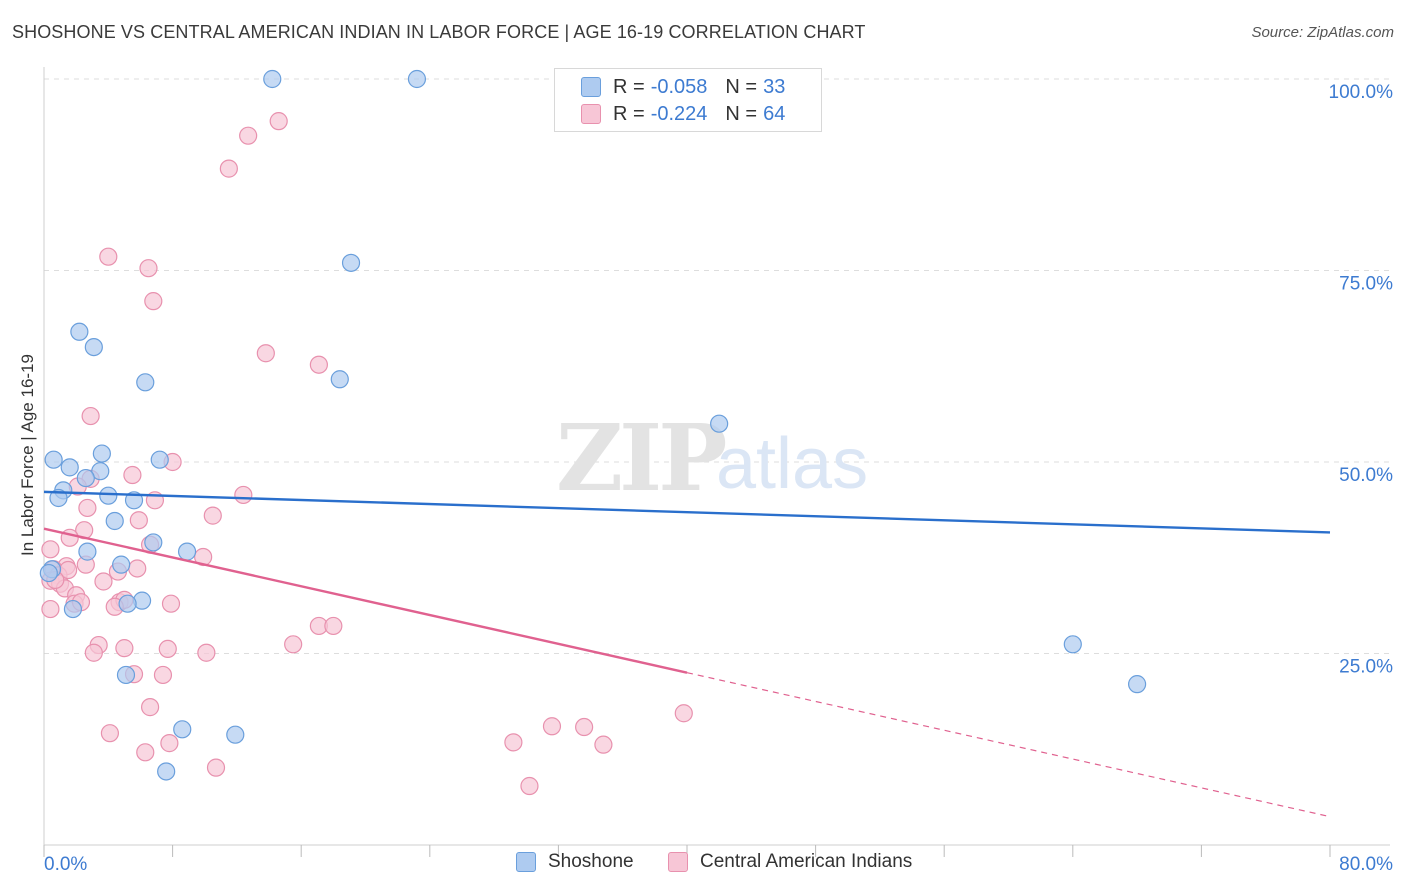 The height and width of the screenshot is (892, 1406). Describe the element at coordinates (526, 862) in the screenshot. I see `shoshone-legend-swatch` at that location.